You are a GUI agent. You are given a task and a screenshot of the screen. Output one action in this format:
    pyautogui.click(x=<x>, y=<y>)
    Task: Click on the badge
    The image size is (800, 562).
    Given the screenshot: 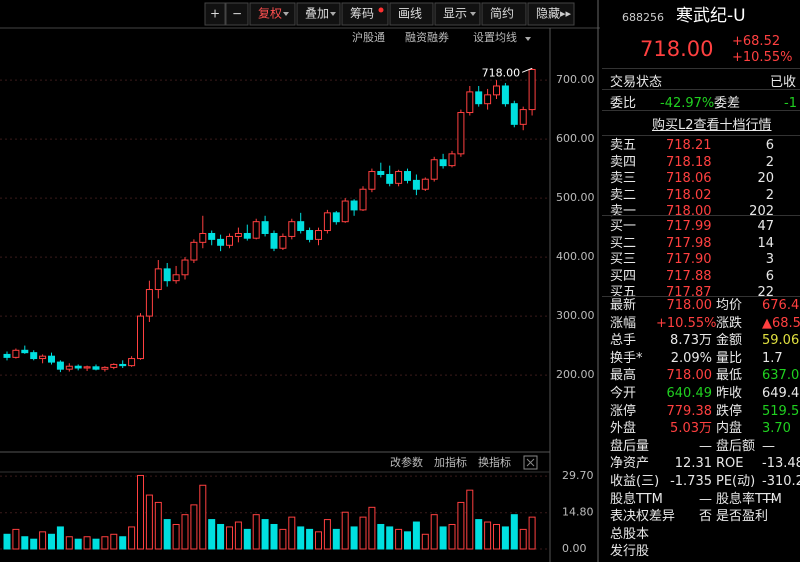 What is the action you would take?
    pyautogui.click(x=381, y=10)
    